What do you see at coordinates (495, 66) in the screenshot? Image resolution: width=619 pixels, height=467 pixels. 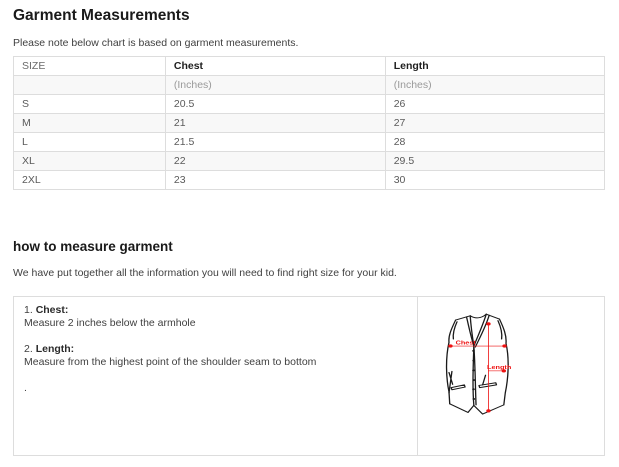 I see `column-header-length: Length` at bounding box center [495, 66].